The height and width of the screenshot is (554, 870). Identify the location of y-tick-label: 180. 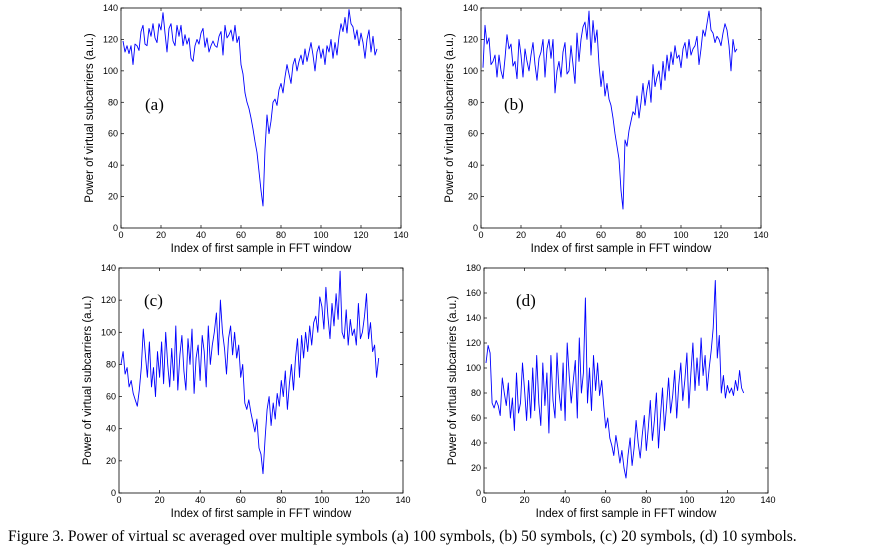
(473, 268).